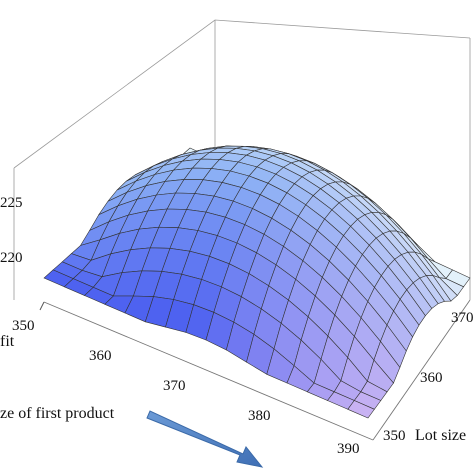  Describe the element at coordinates (42, 306) in the screenshot. I see `x-tick-mark` at that location.